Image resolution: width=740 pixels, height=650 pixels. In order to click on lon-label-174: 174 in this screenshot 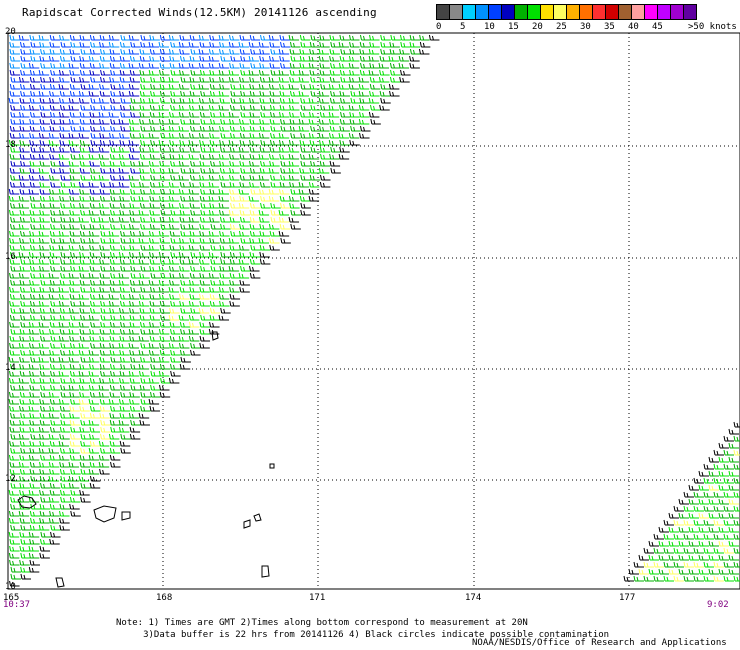, I will do `click(473, 598)`.